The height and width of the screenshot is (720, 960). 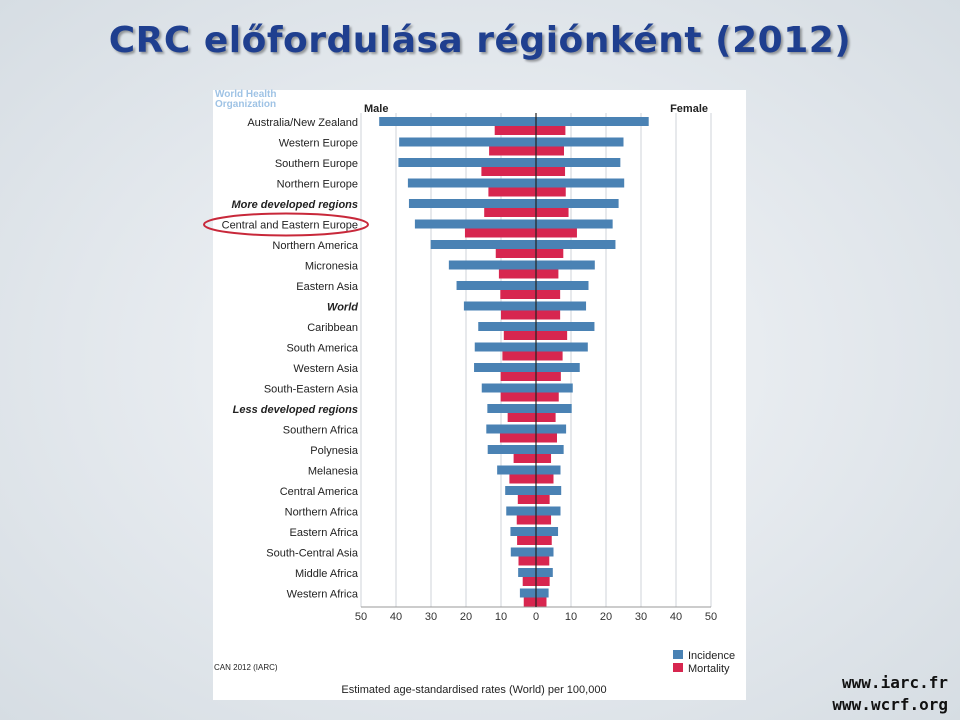 I want to click on category-label: Polynesia, so click(x=334, y=451).